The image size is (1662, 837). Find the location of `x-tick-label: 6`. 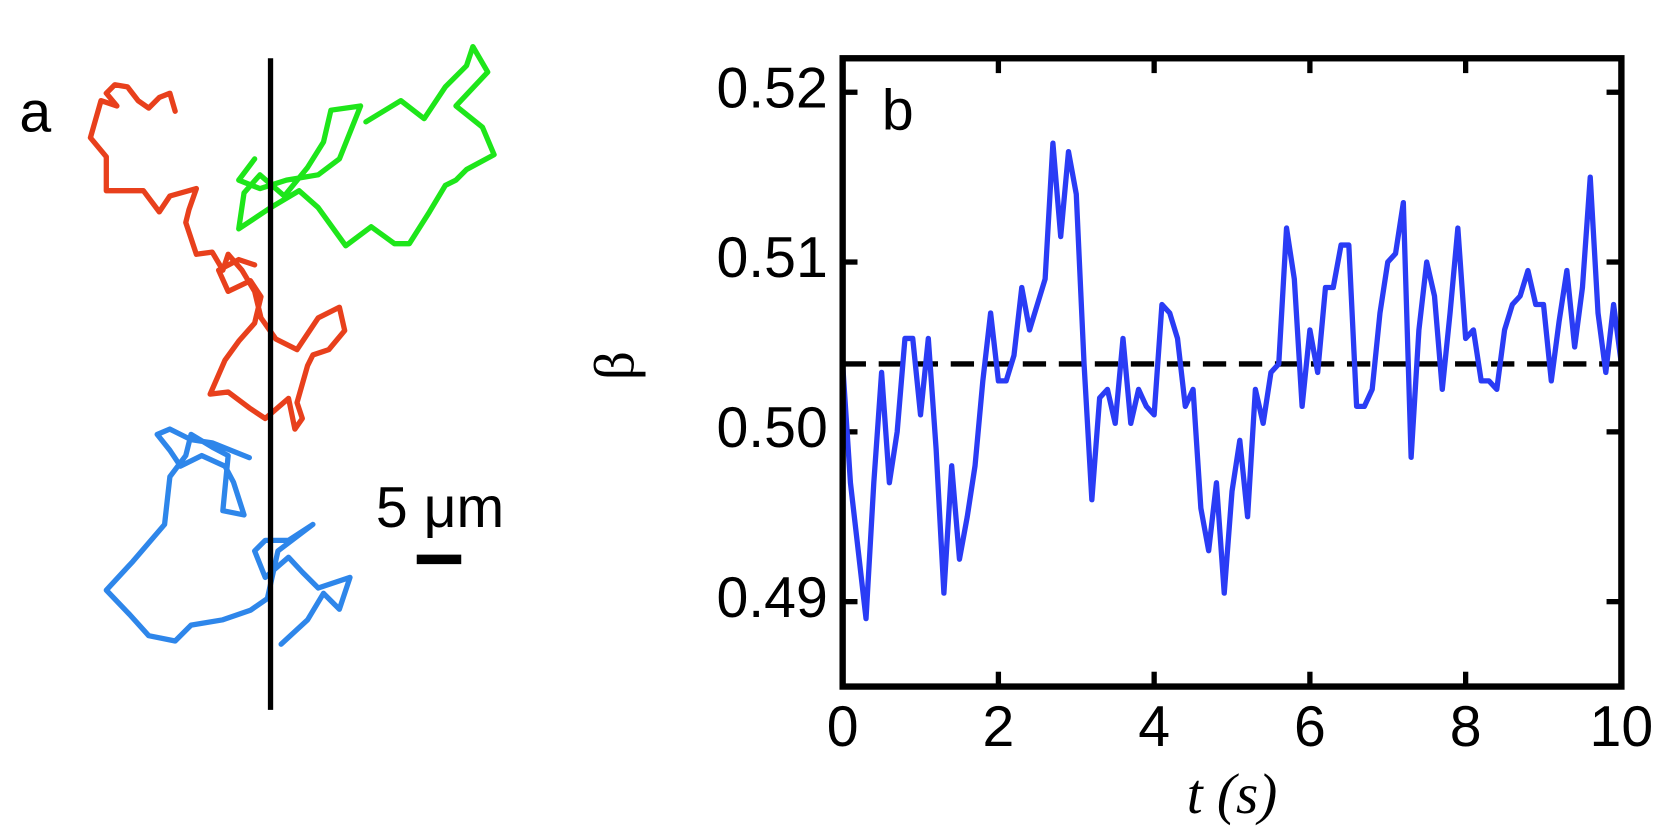

x-tick-label: 6 is located at coordinates (1310, 727).